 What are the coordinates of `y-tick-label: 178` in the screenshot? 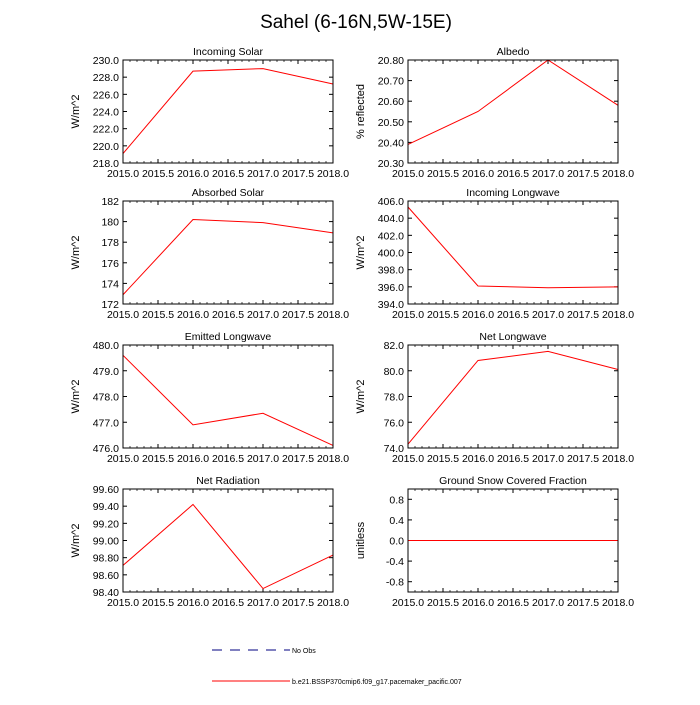 It's located at (110, 243).